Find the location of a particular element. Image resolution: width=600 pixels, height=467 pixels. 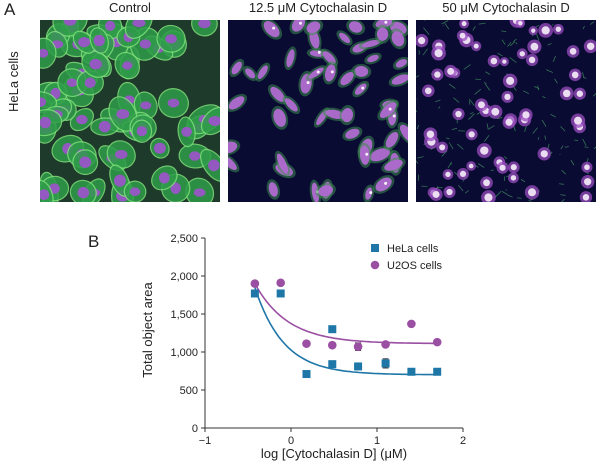

y-tick-label: 1,000 is located at coordinates (184, 353).